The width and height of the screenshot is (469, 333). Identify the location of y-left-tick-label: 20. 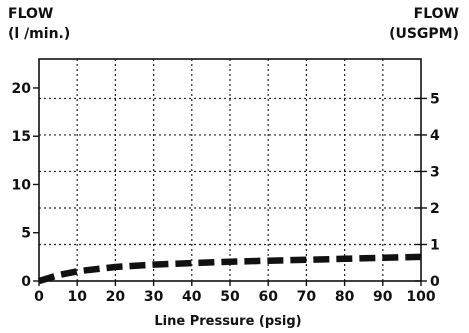
(22, 89).